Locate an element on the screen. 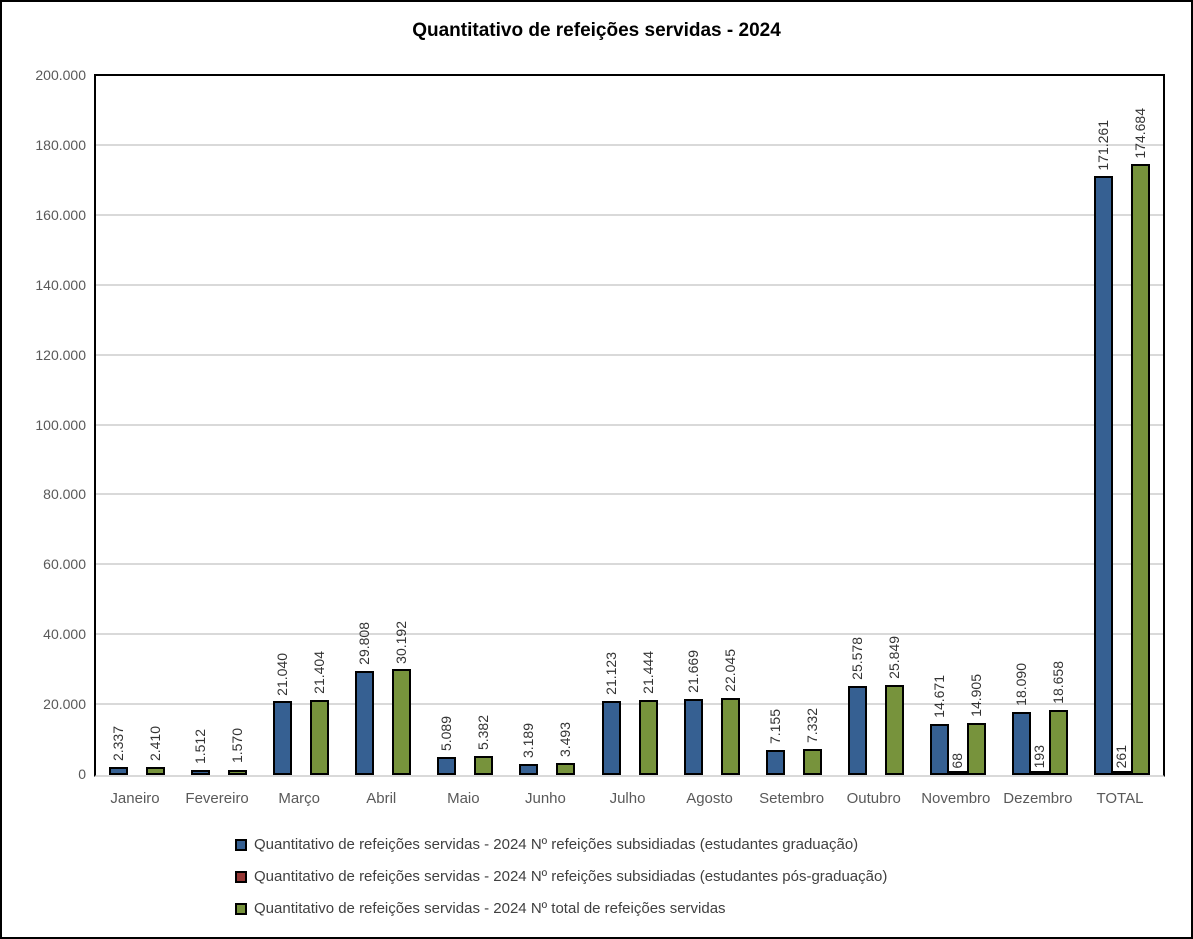  y-axis-tick-label: 40.000 is located at coordinates (64, 634).